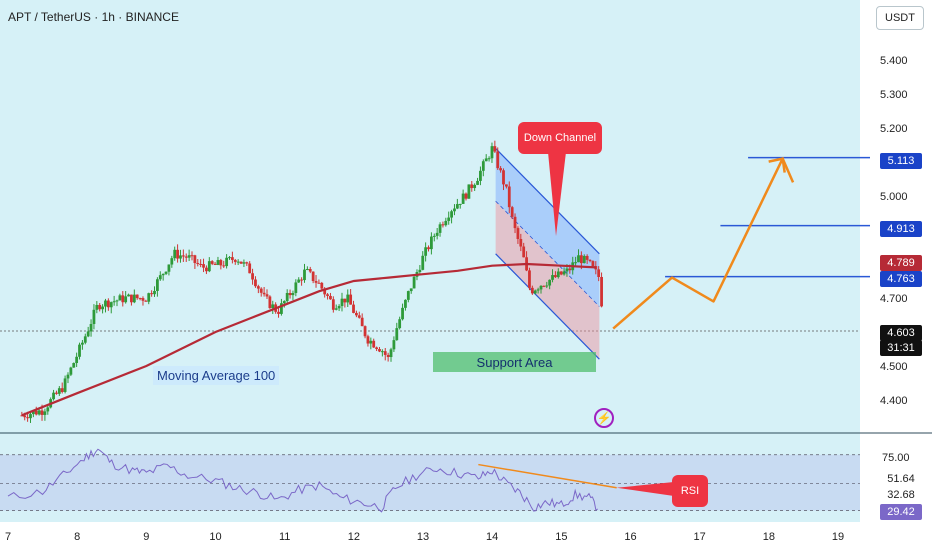 This screenshot has width=932, height=550. Describe the element at coordinates (901, 279) in the screenshot. I see `price-label-4763: 4.763` at that location.